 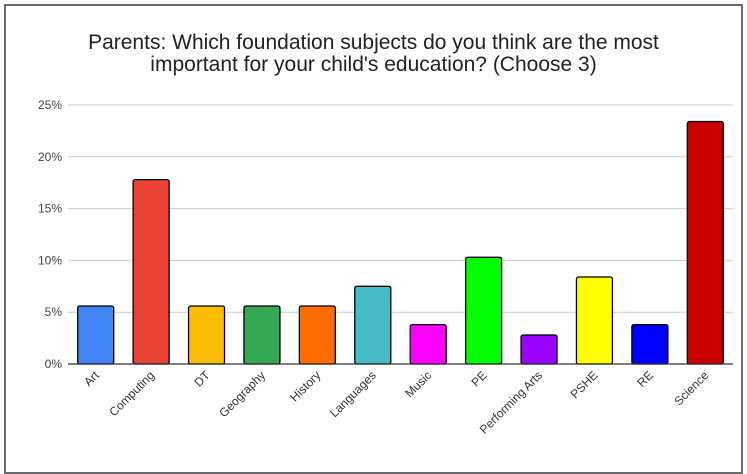 I want to click on x-tick-label: Art, so click(x=91, y=378).